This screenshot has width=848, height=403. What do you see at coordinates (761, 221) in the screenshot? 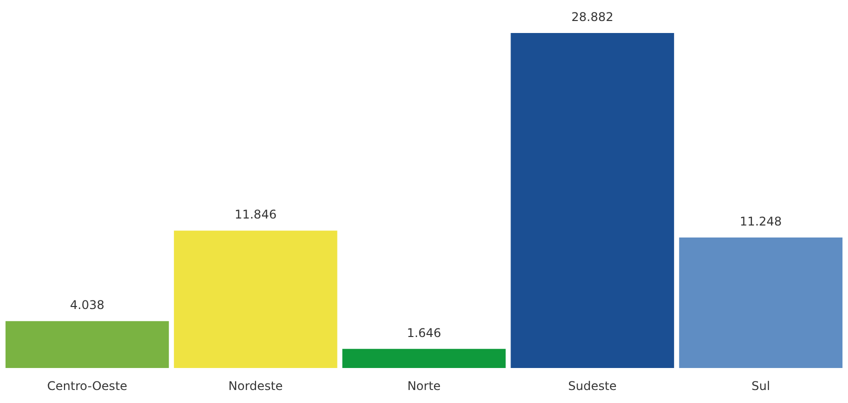
I see `data-label: 11.248` at bounding box center [761, 221].